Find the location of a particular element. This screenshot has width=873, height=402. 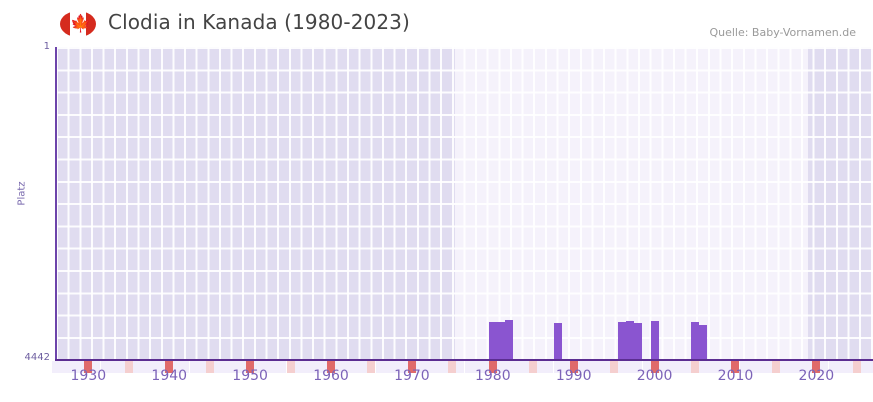

flag-band-right is located at coordinates (91, 24).